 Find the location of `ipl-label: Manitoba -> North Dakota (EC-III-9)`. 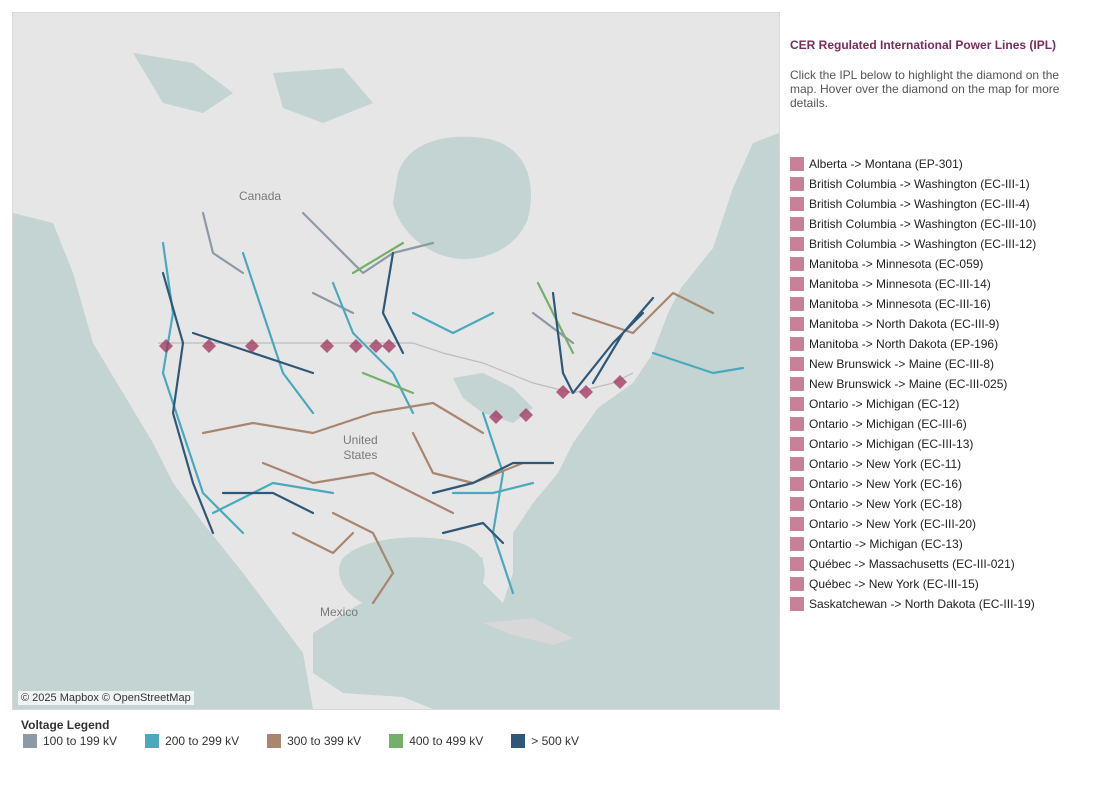

ipl-label: Manitoba -> North Dakota (EC-III-9) is located at coordinates (904, 324).